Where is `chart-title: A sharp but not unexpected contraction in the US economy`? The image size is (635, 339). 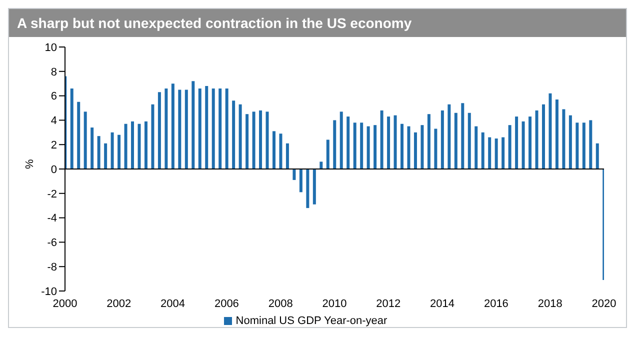 chart-title: A sharp but not unexpected contraction in the US economy is located at coordinates (317, 23).